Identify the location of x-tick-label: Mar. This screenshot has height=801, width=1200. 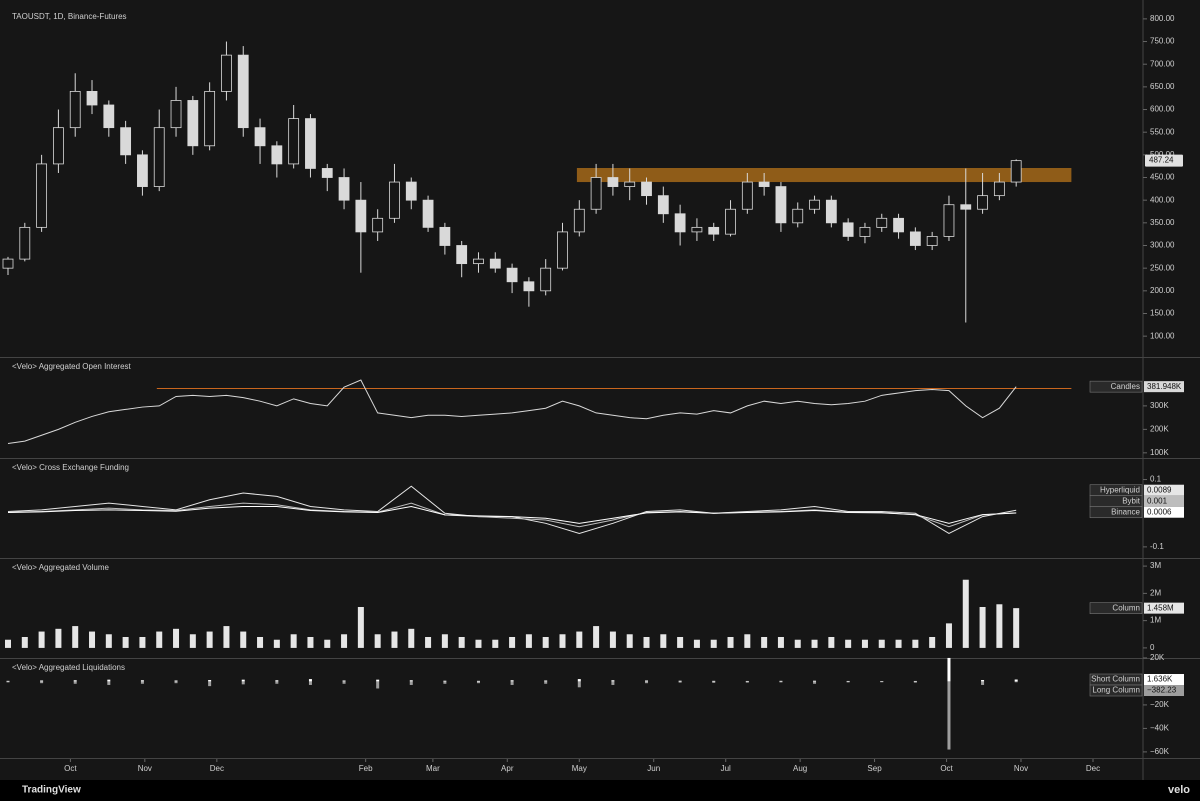
(433, 768).